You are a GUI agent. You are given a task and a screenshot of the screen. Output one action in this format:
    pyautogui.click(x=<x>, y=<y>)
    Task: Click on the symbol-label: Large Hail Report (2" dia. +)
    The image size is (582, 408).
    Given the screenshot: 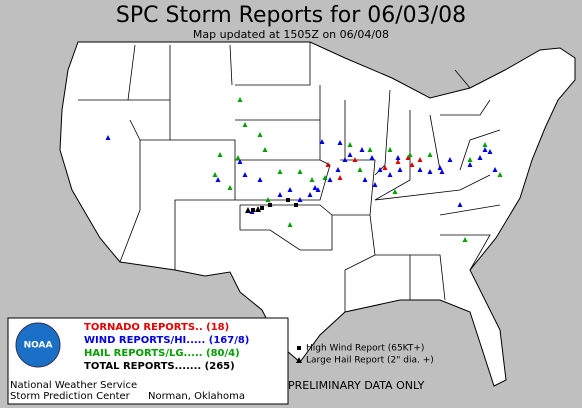 What is the action you would take?
    pyautogui.click(x=370, y=361)
    